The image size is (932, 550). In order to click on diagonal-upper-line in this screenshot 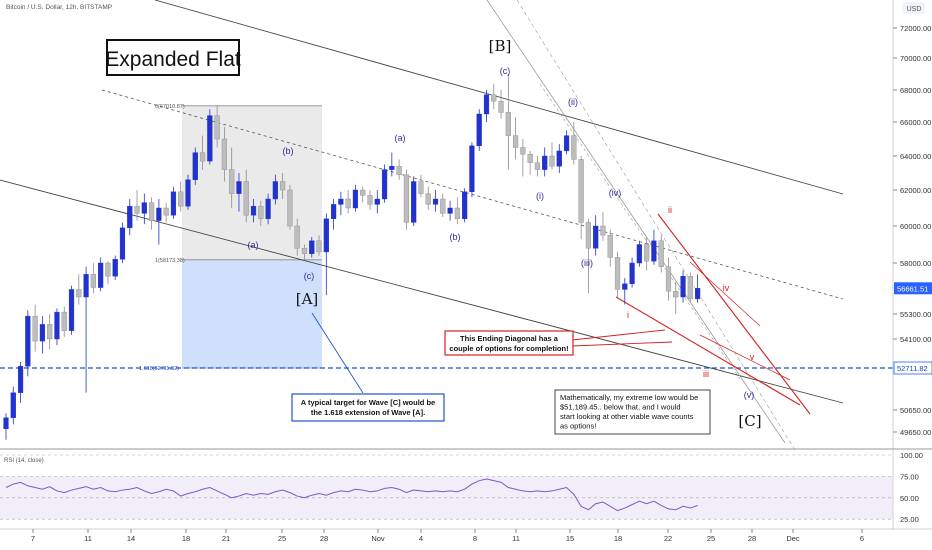, I will do `click(734, 314)`.